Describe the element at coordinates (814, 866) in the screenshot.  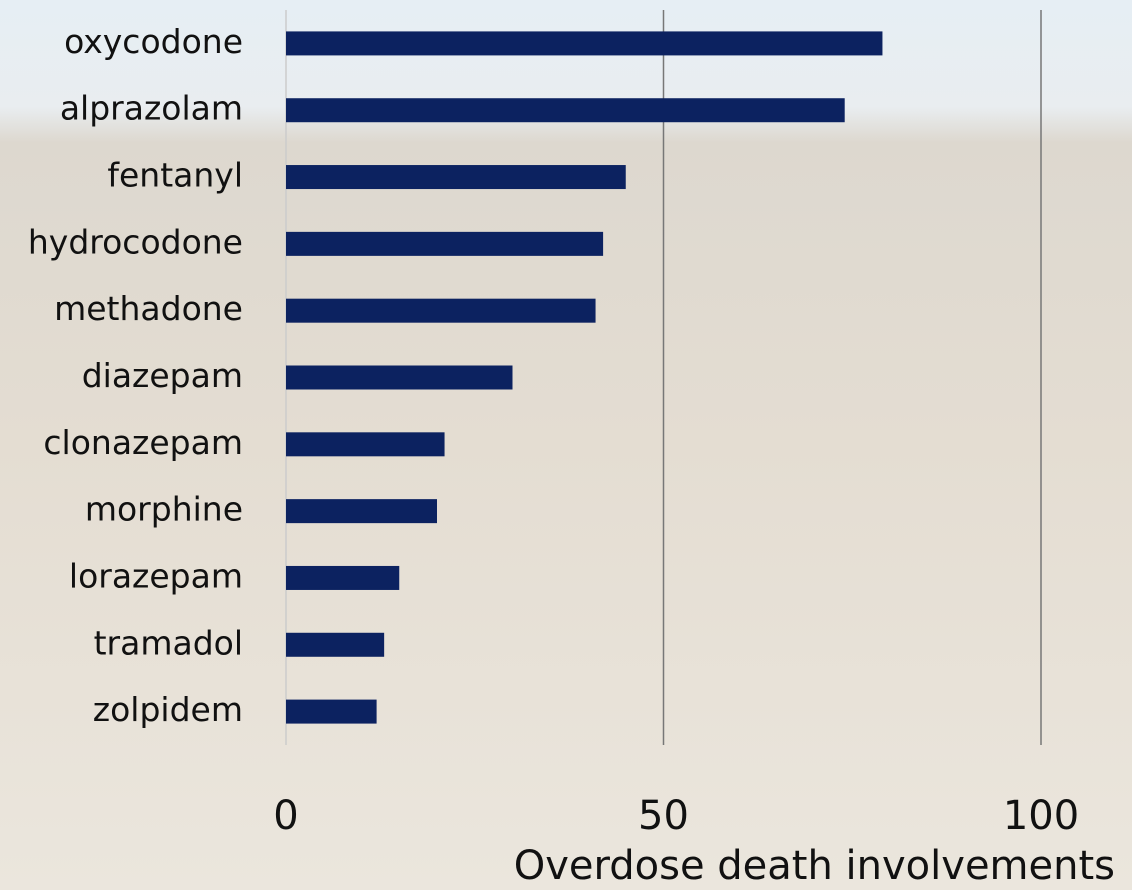
I see `x-axis-title: Overdose death involvements` at that location.